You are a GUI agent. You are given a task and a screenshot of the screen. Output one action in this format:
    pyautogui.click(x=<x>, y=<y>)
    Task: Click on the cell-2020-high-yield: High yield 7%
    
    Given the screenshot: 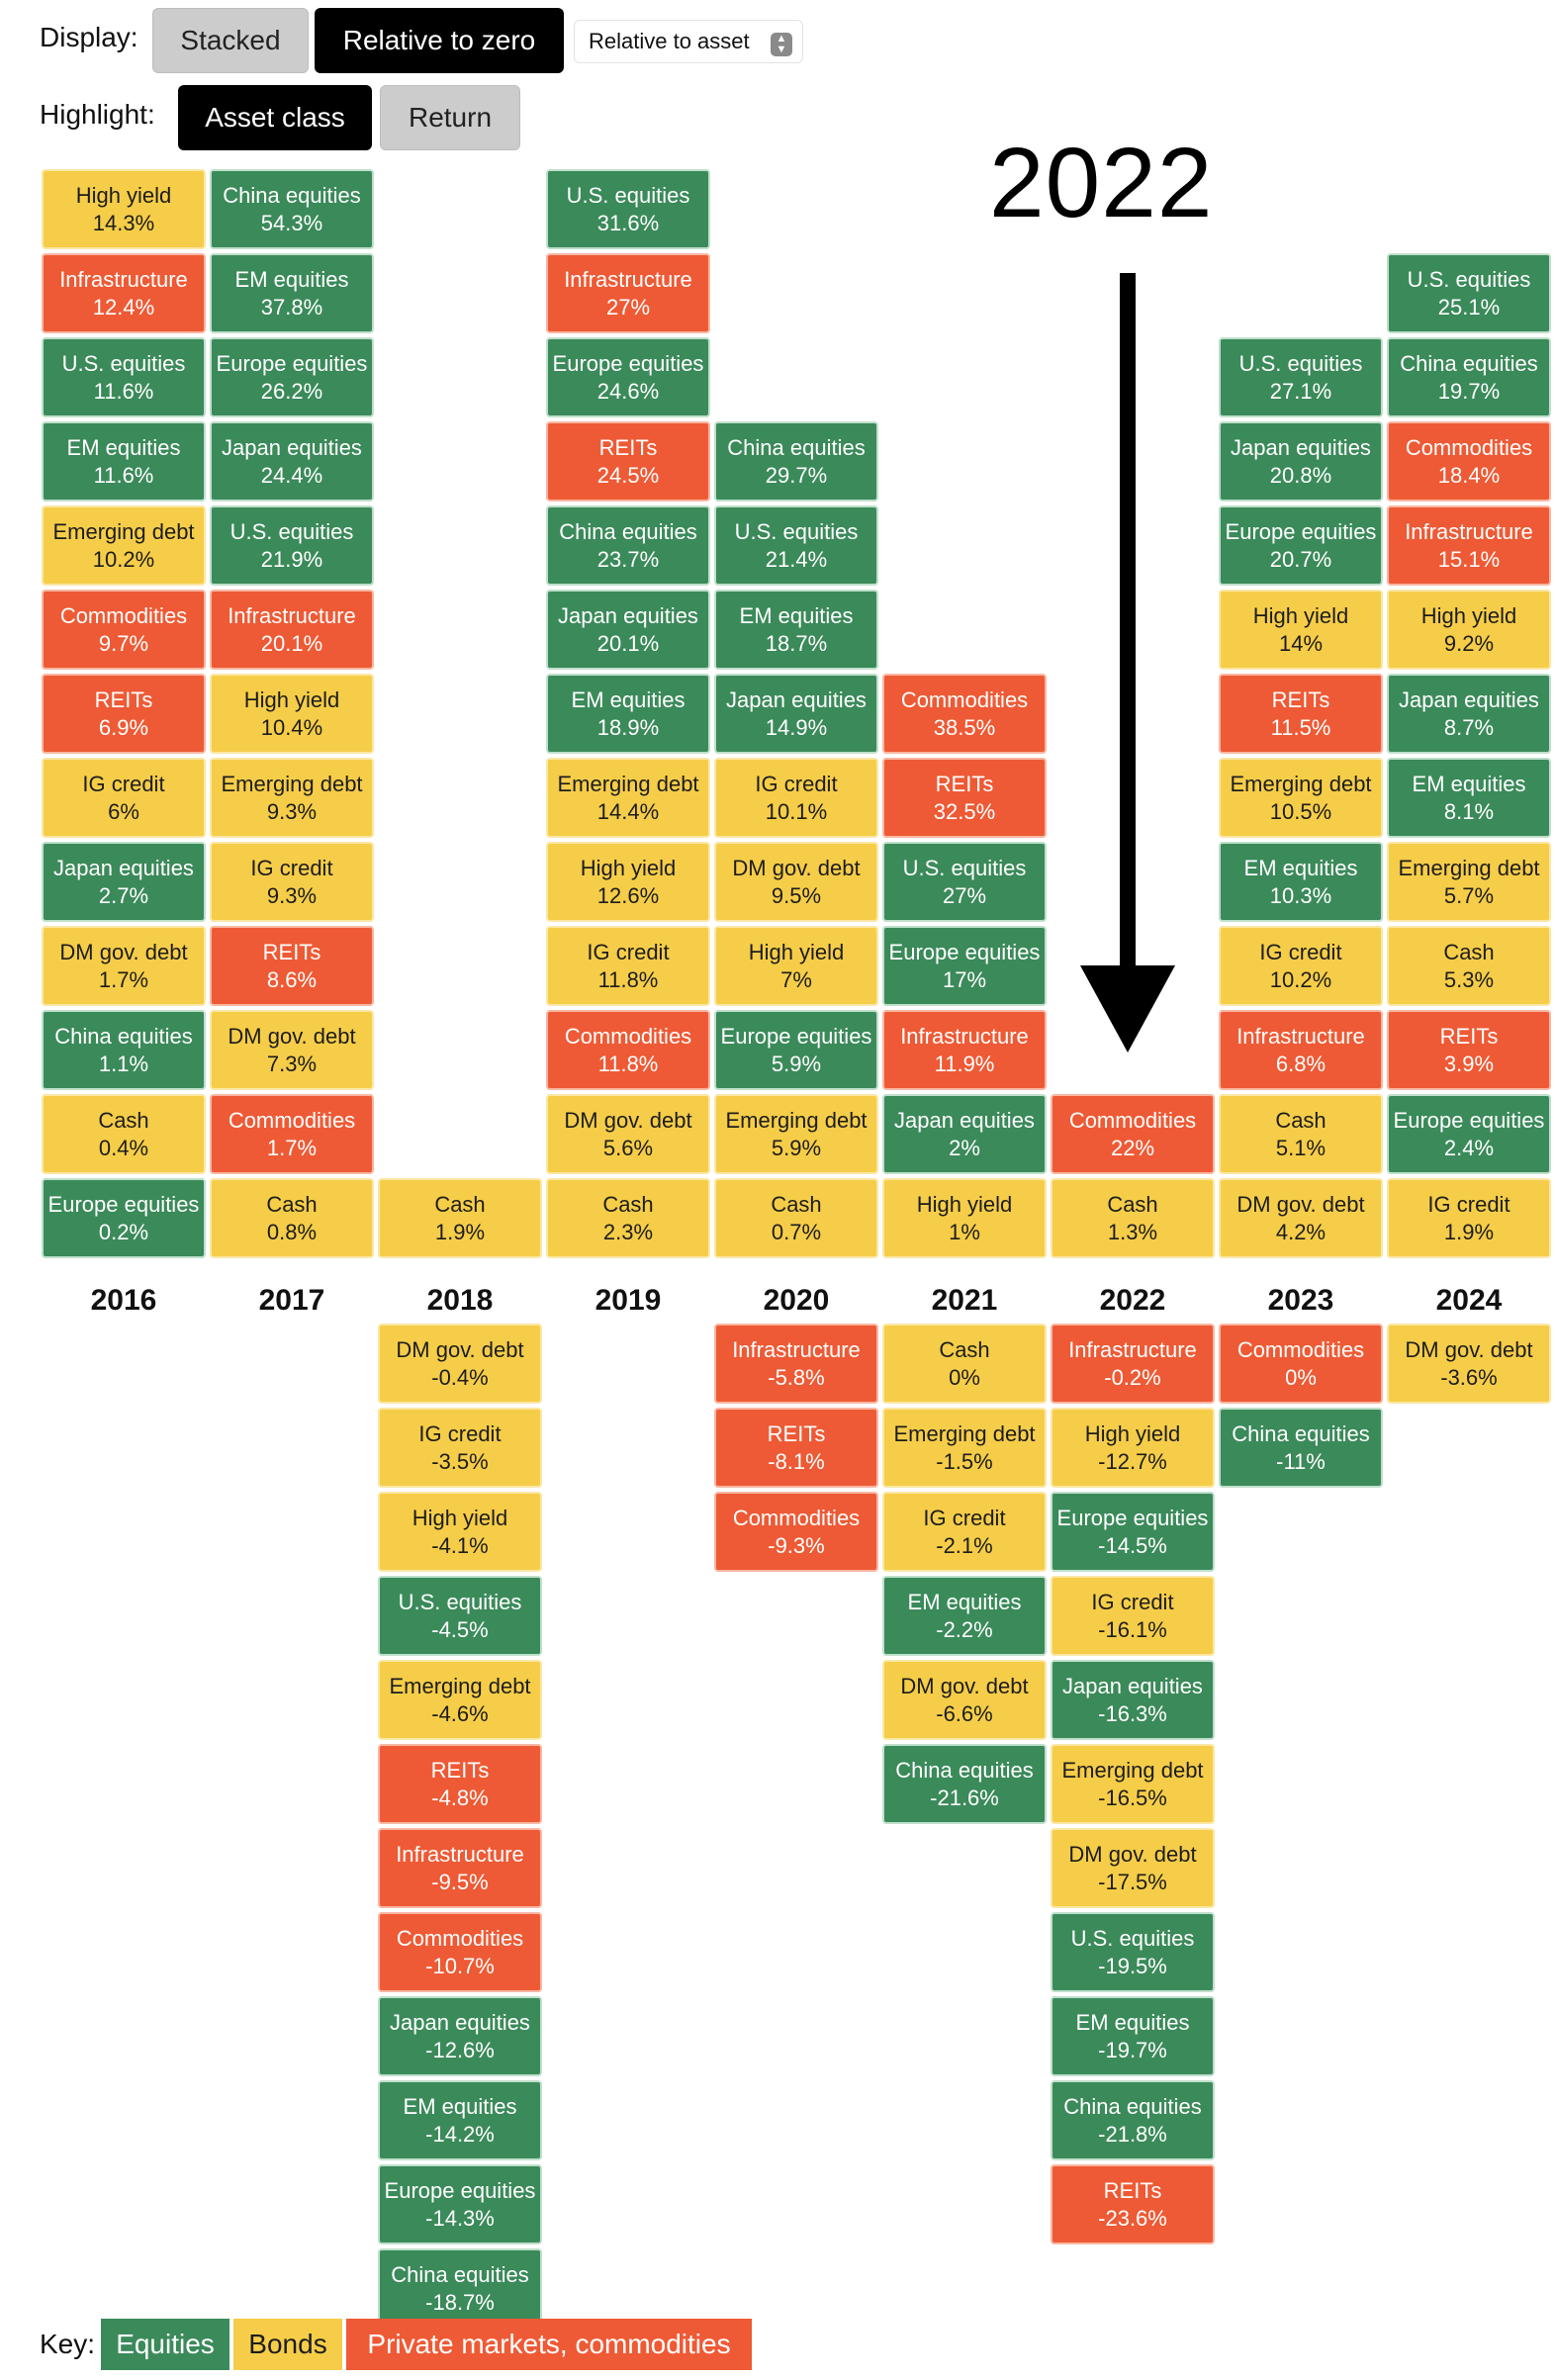 What is the action you would take?
    pyautogui.click(x=796, y=966)
    